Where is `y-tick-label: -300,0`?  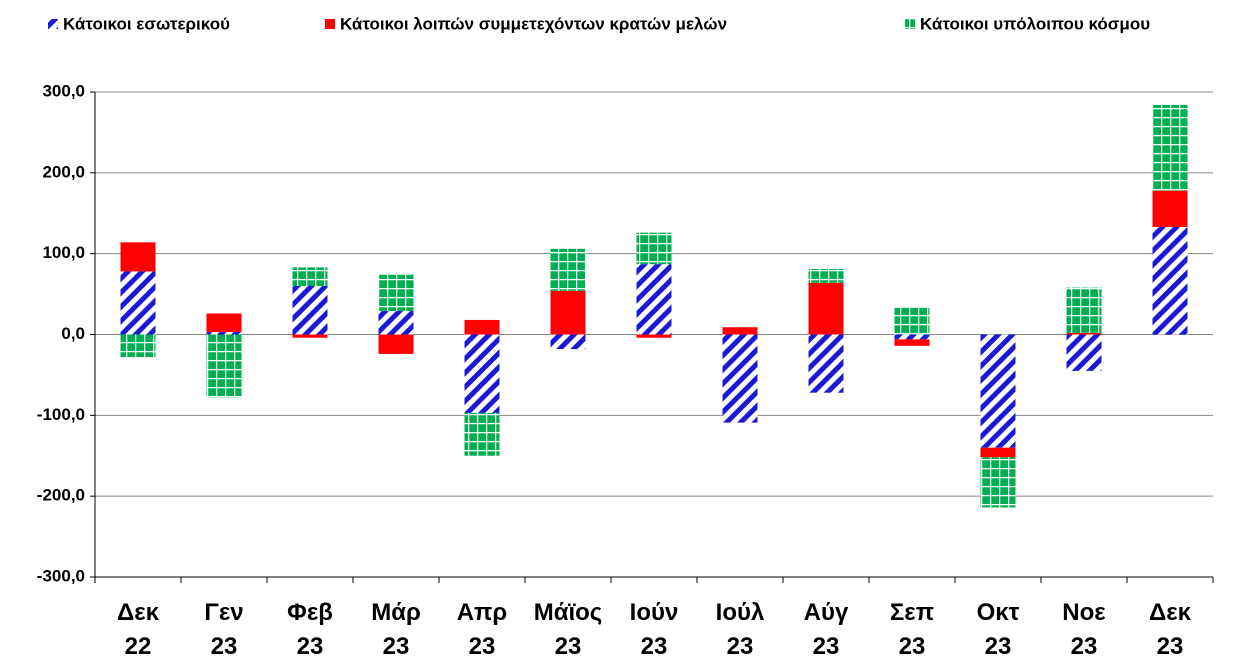 y-tick-label: -300,0 is located at coordinates (61, 575).